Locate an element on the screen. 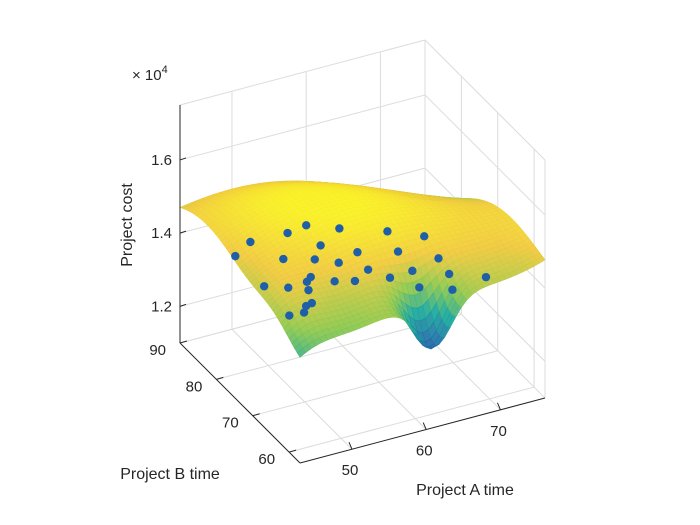 This screenshot has width=700, height=525. z-exponent-label: × 10⁴ is located at coordinates (150, 74).